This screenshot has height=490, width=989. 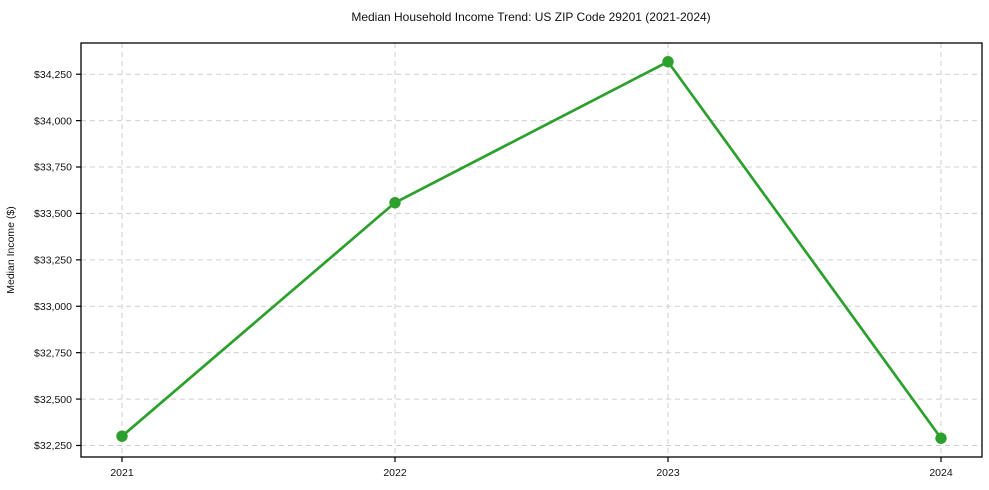 I want to click on x-tick-label: 2024, so click(x=941, y=473).